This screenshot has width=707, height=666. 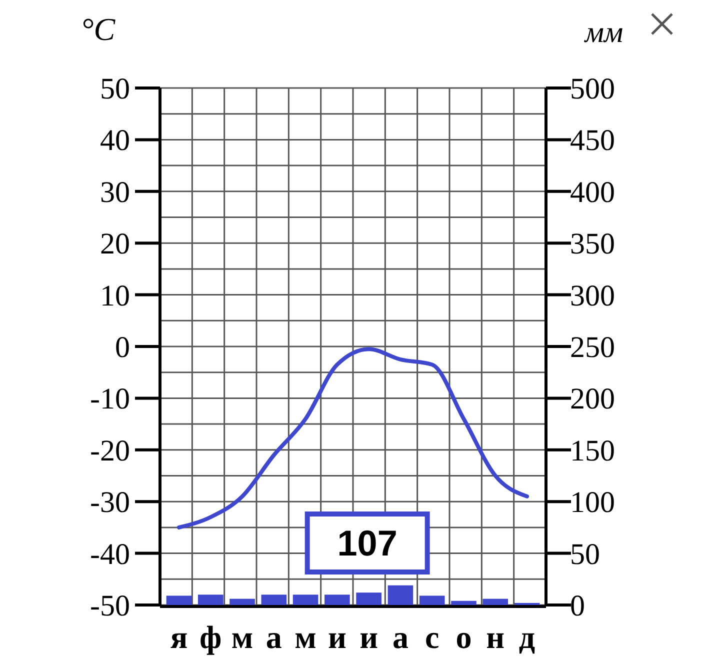 What do you see at coordinates (115, 295) in the screenshot?
I see `y-tick-label: 10` at bounding box center [115, 295].